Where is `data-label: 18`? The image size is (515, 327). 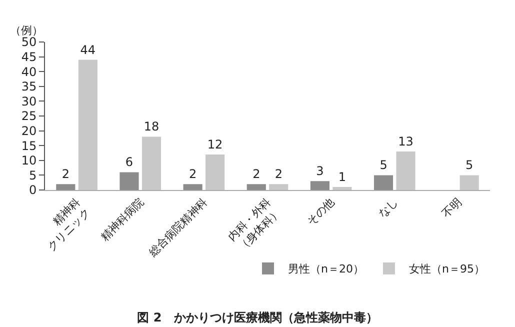
data-label: 18 is located at coordinates (152, 127).